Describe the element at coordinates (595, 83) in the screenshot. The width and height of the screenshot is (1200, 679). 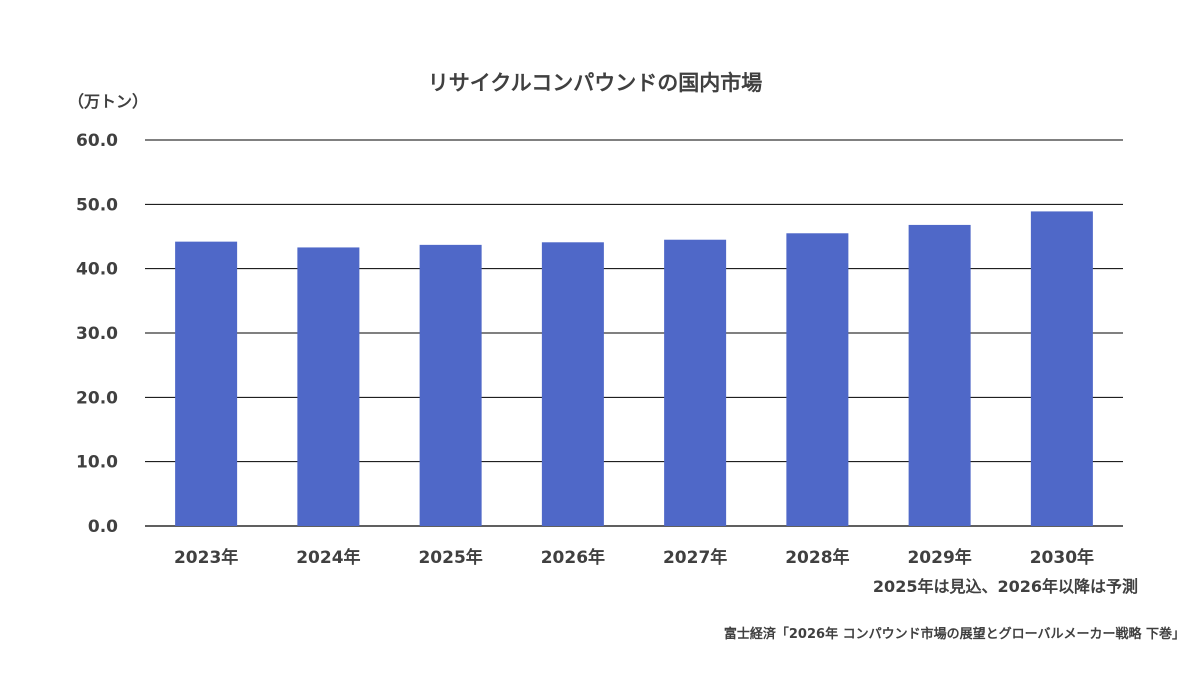
I see `chart-title: リサイクルコンパウンドの国内市場` at that location.